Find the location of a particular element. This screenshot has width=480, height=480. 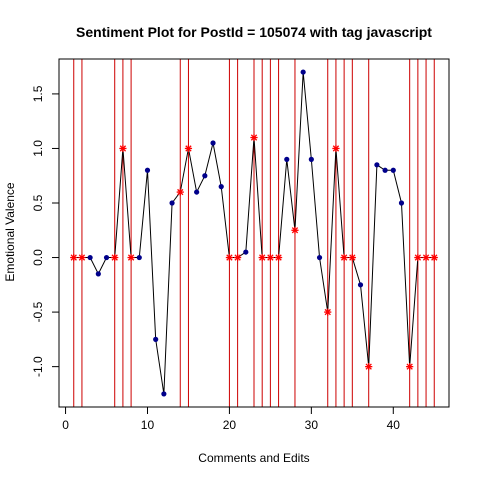

x-tick-label: 10 is located at coordinates (148, 425).